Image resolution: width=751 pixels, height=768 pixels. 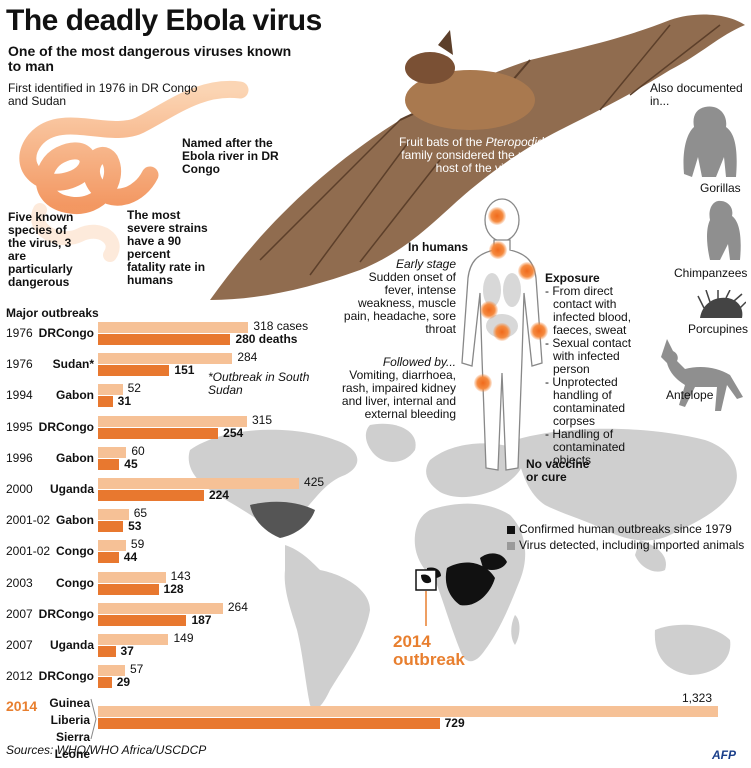 What do you see at coordinates (69, 703) in the screenshot?
I see `country-guinea: Guinea` at bounding box center [69, 703].